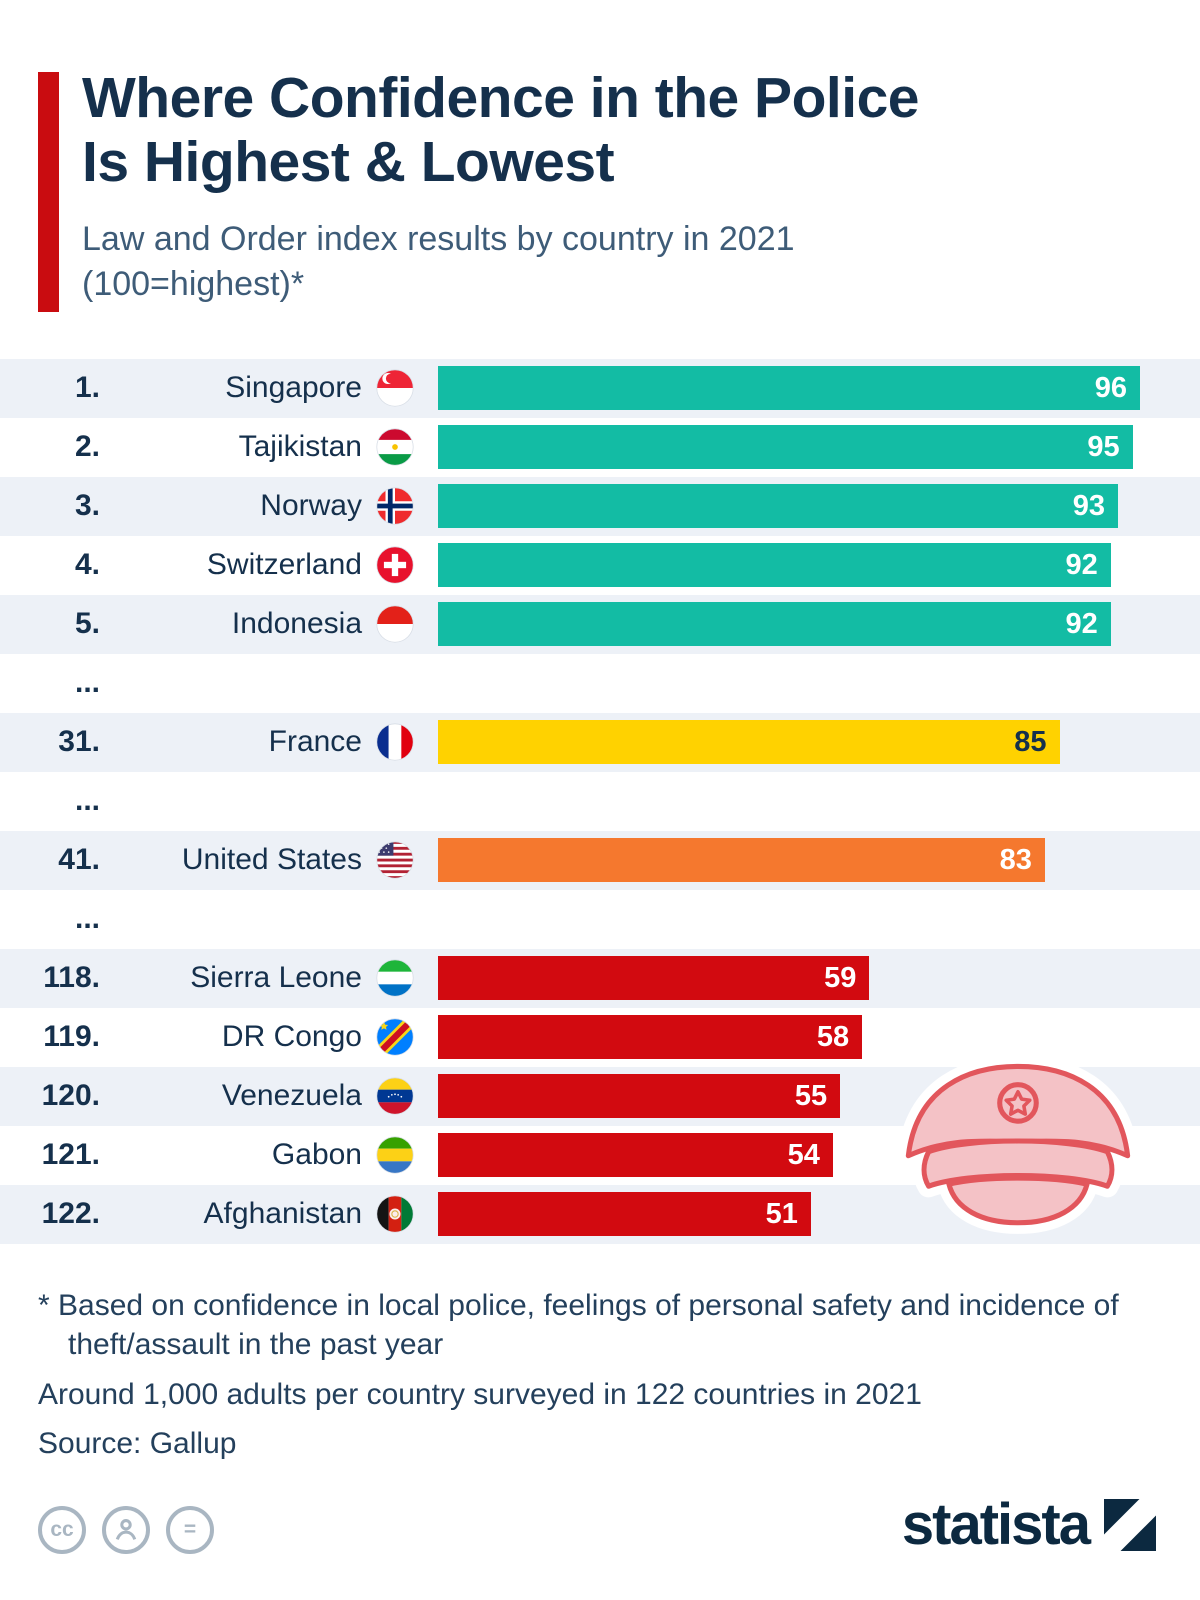 The height and width of the screenshot is (1600, 1200). Describe the element at coordinates (348, 162) in the screenshot. I see `title-line2: Is Highest & Lowest` at that location.